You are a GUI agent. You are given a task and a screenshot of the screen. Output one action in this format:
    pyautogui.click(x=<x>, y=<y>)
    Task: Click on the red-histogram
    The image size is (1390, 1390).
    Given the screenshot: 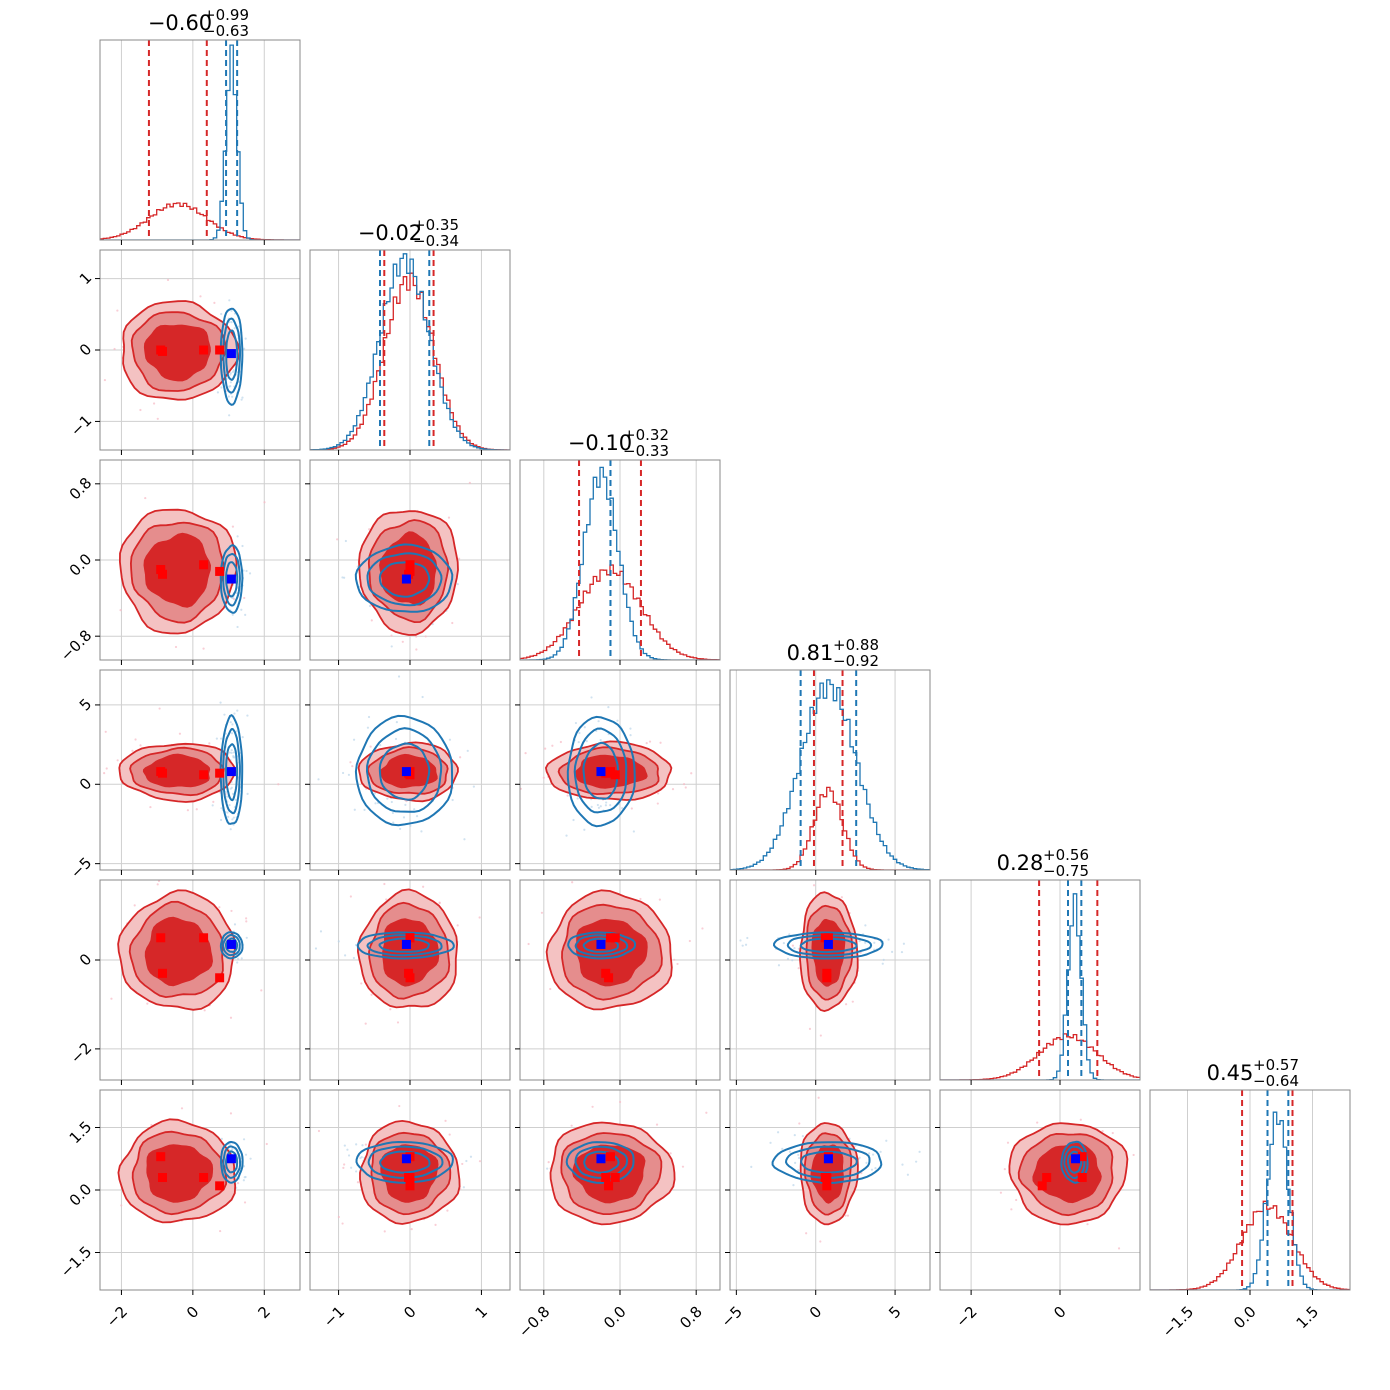 What is the action you would take?
    pyautogui.click(x=410, y=361)
    